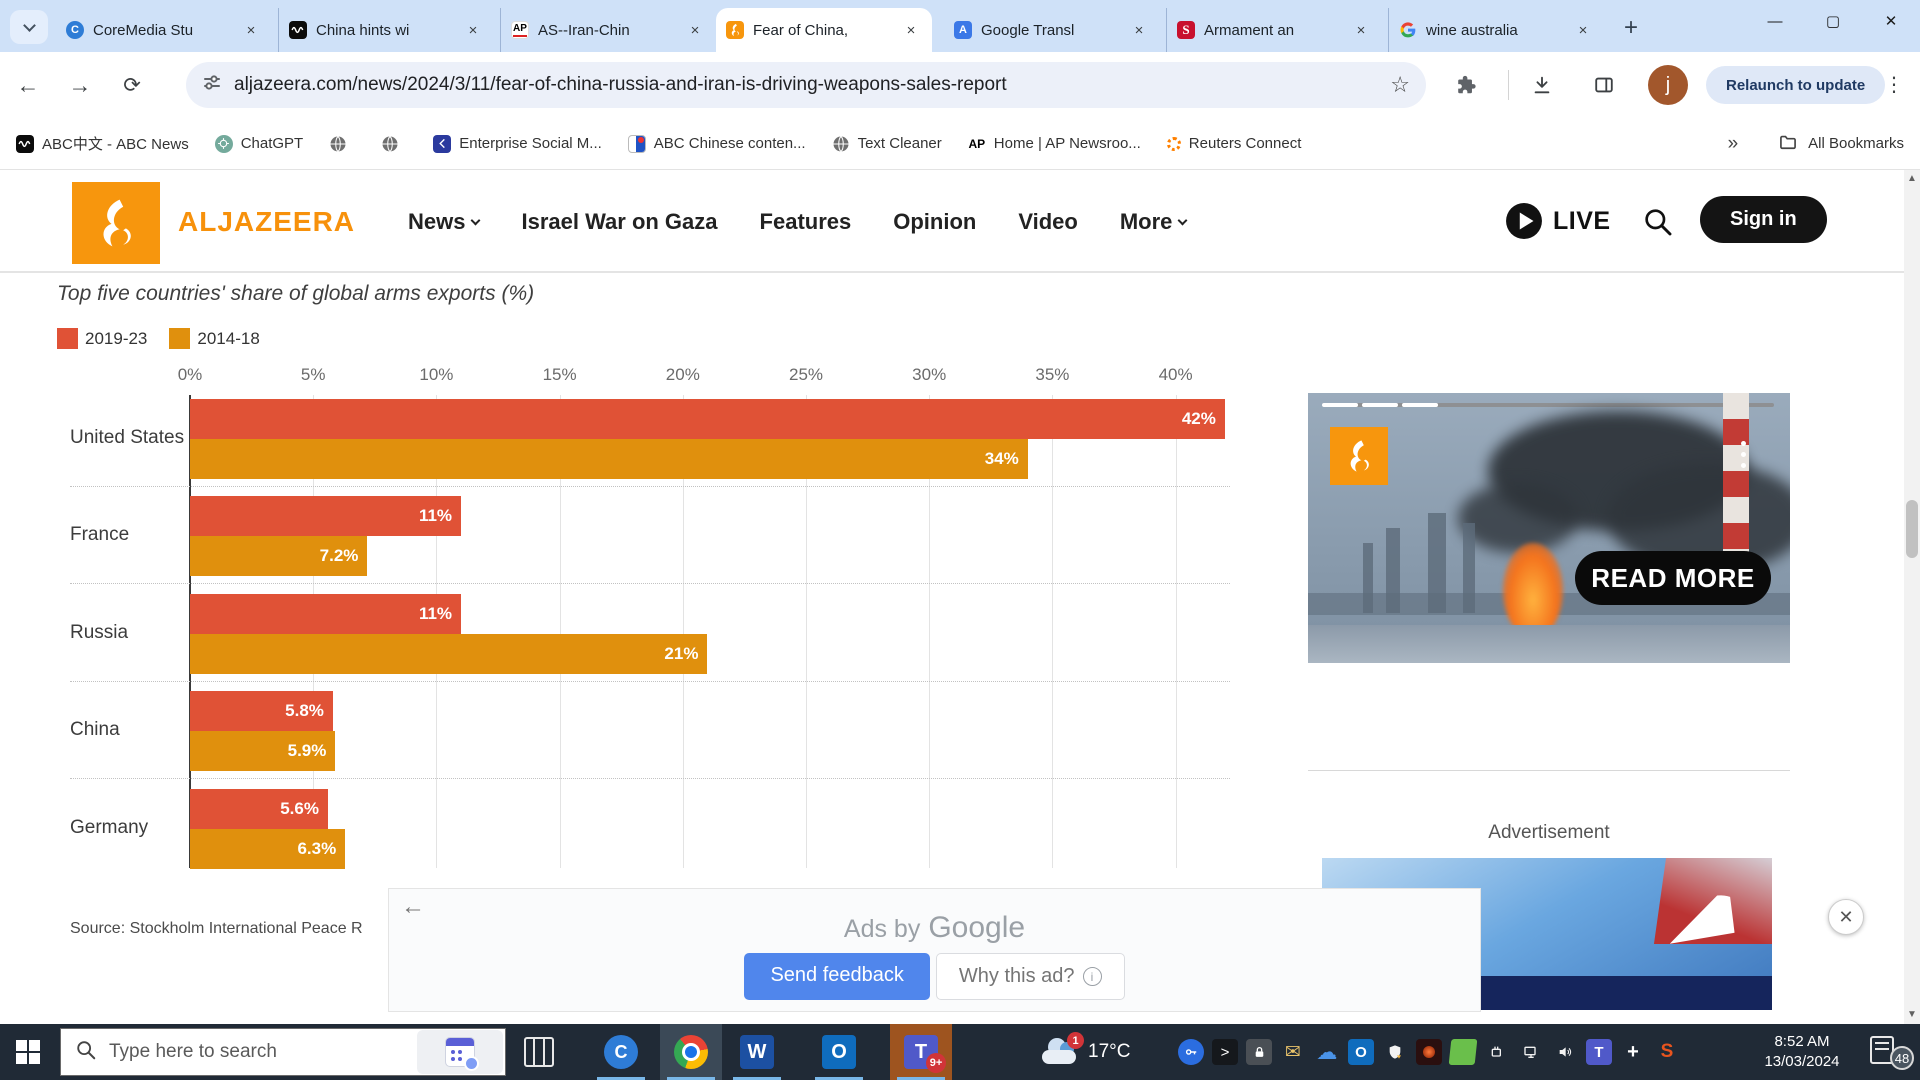 The width and height of the screenshot is (1920, 1080). Describe the element at coordinates (386, 30) in the screenshot. I see `tab-china-hints: China hints wi ×` at that location.